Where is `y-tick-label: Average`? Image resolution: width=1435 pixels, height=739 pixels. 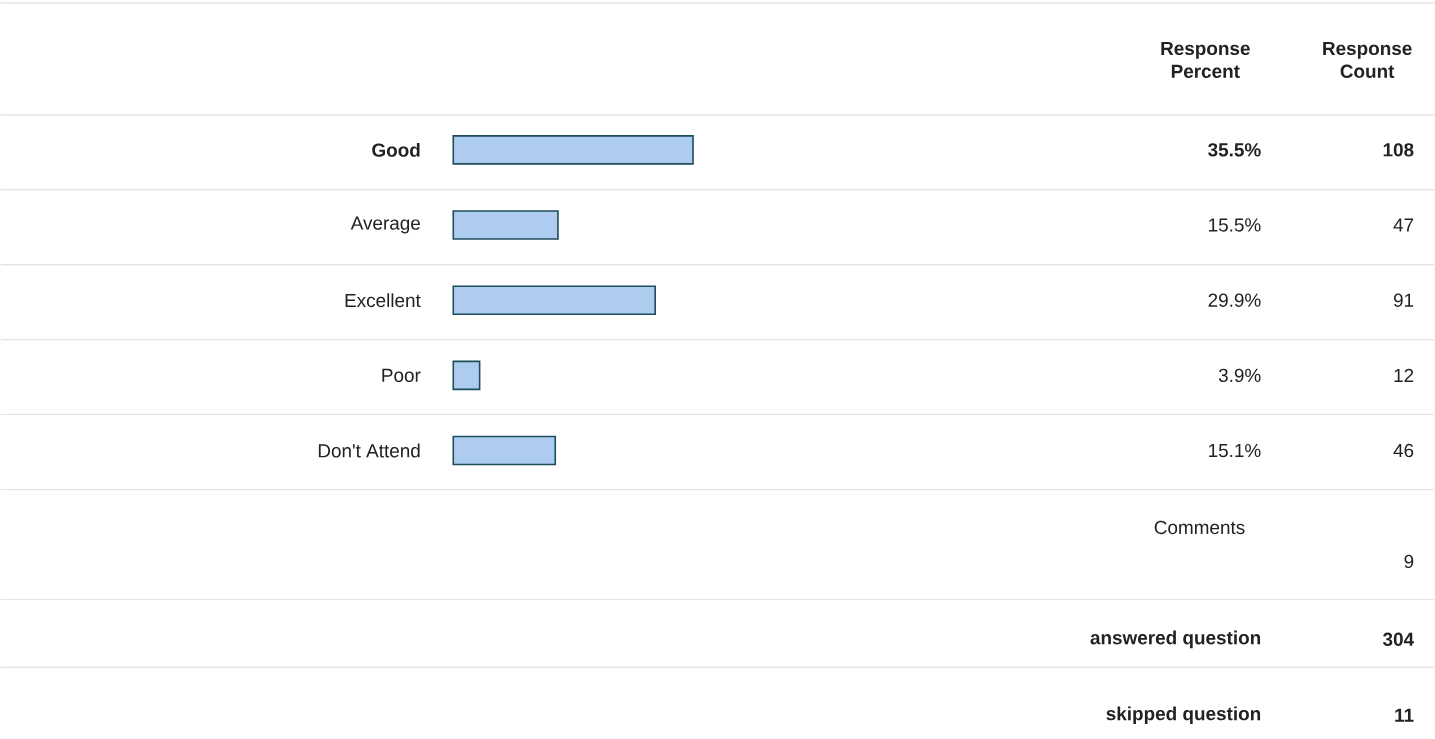
y-tick-label: Average is located at coordinates (385, 225).